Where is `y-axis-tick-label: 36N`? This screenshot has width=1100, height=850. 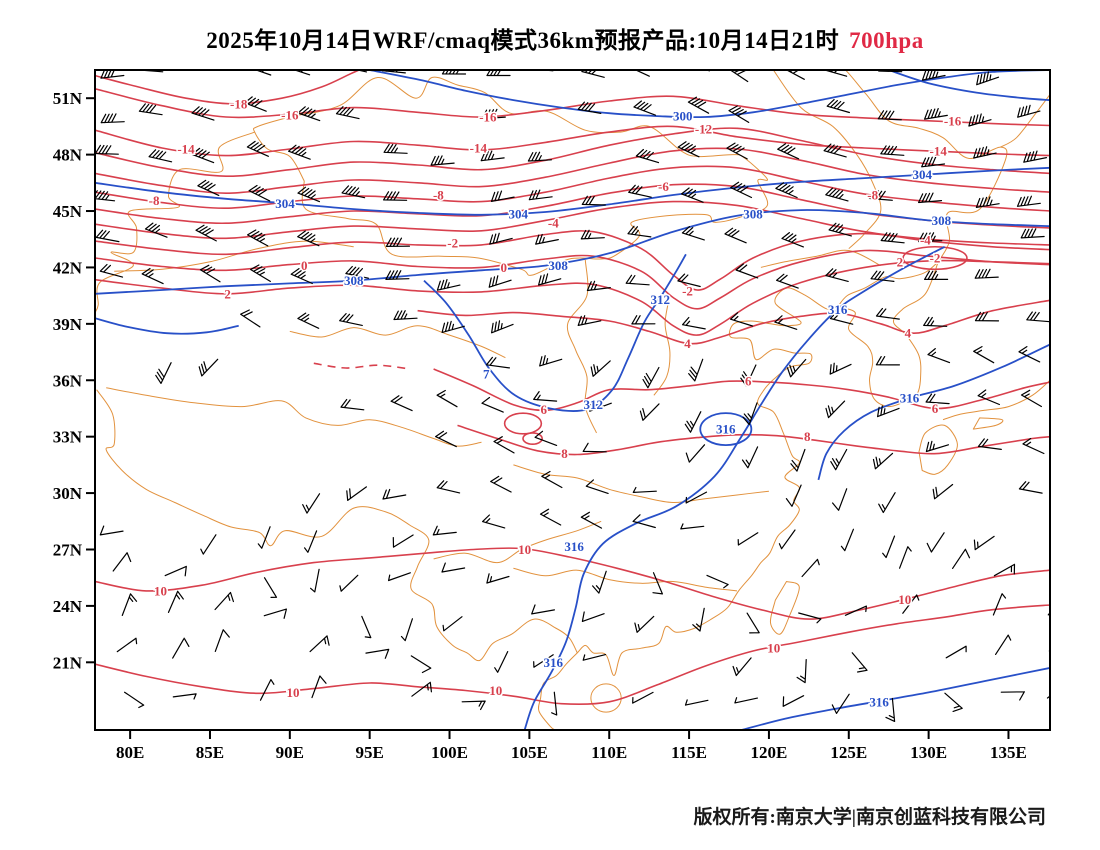 y-axis-tick-label: 36N is located at coordinates (68, 380).